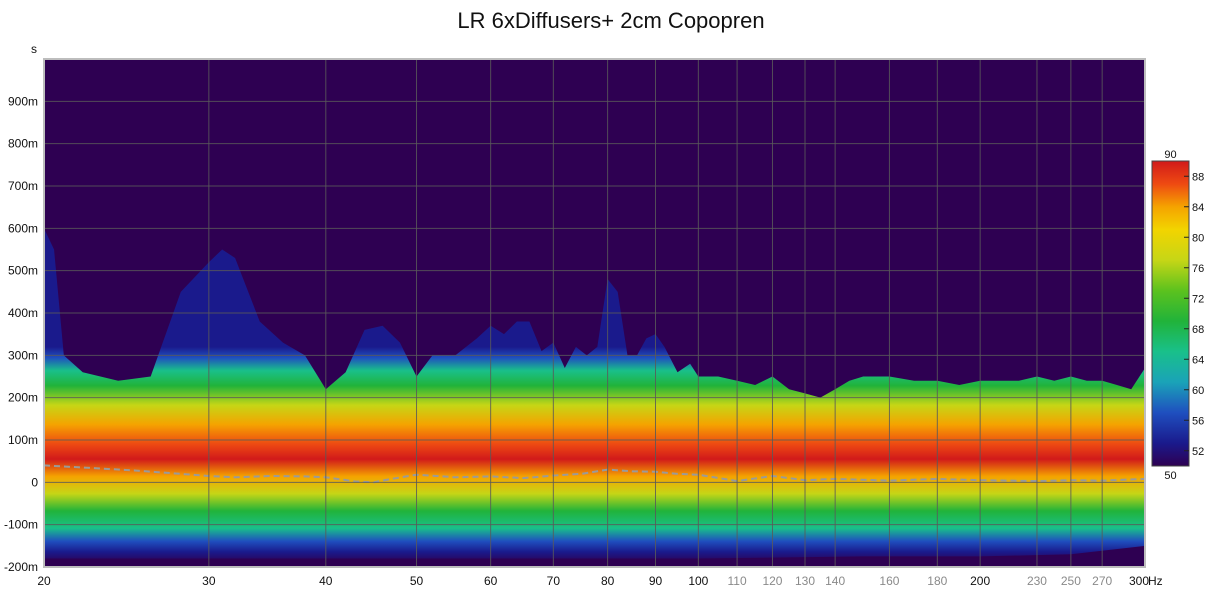  Describe the element at coordinates (1198, 452) in the screenshot. I see `colorbar-tick-label: 52` at that location.